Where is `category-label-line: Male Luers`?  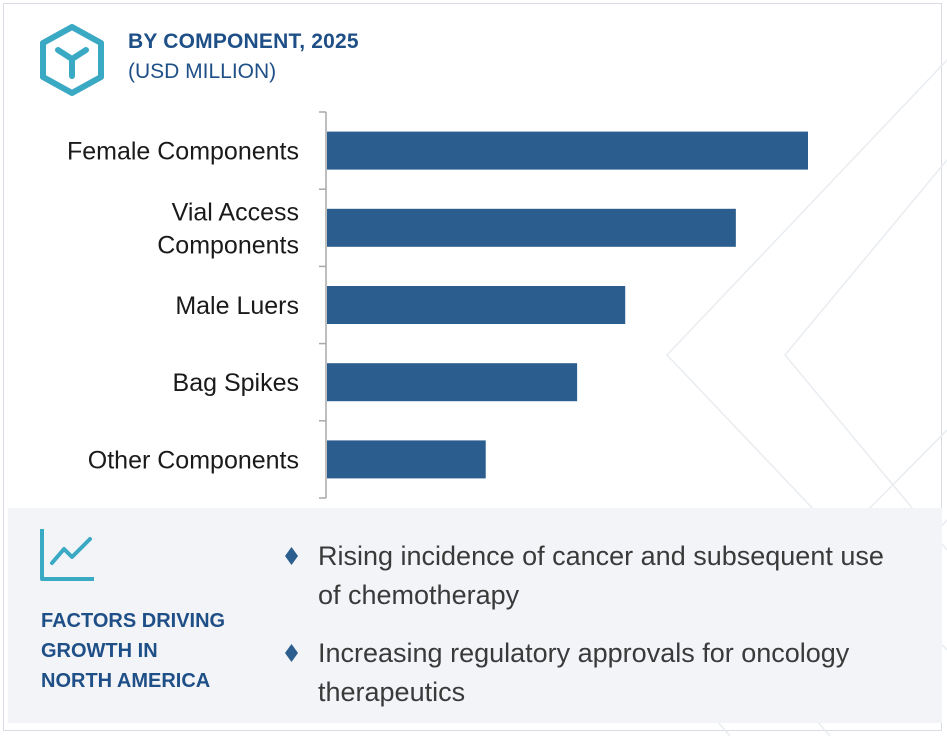 category-label-line: Male Luers is located at coordinates (237, 306).